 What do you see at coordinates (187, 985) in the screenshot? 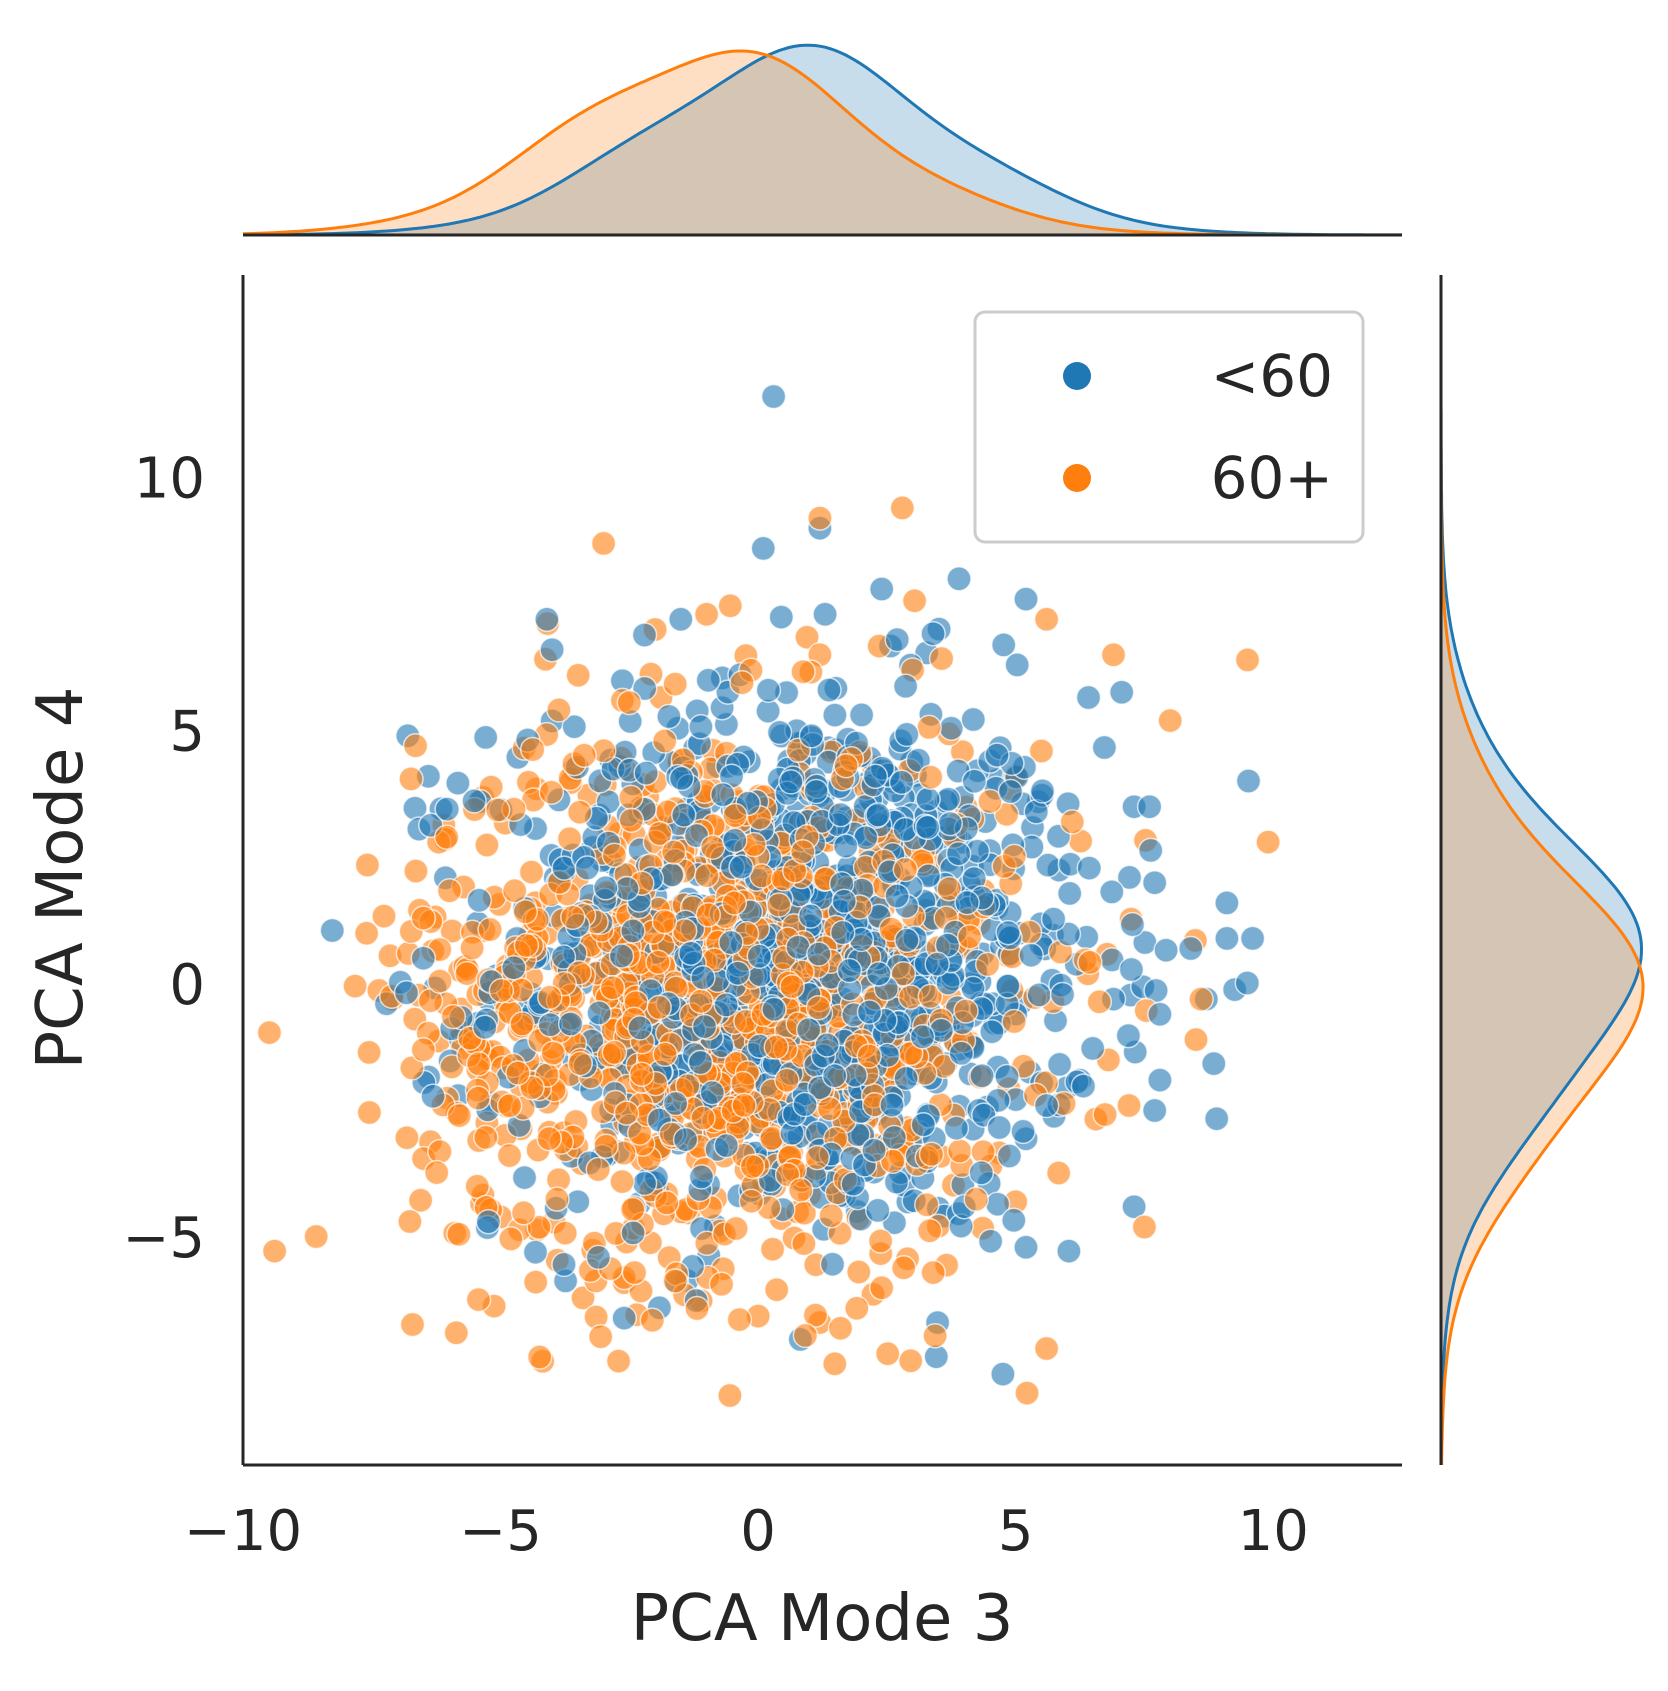
I see `y-tick-label: 0` at bounding box center [187, 985].